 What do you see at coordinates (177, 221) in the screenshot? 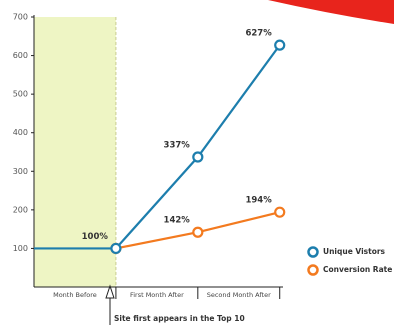
I see `value-label: 142%` at bounding box center [177, 221].